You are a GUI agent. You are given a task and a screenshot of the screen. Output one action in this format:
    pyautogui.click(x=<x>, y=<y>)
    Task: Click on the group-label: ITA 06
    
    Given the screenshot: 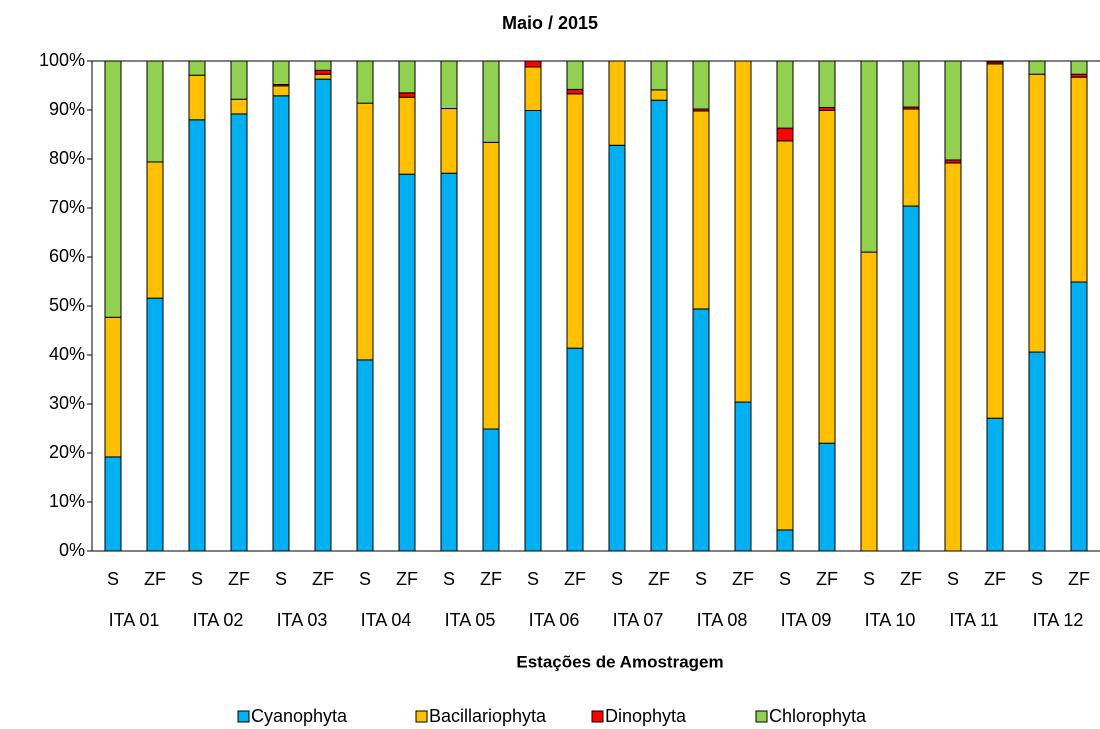 What is the action you would take?
    pyautogui.click(x=554, y=620)
    